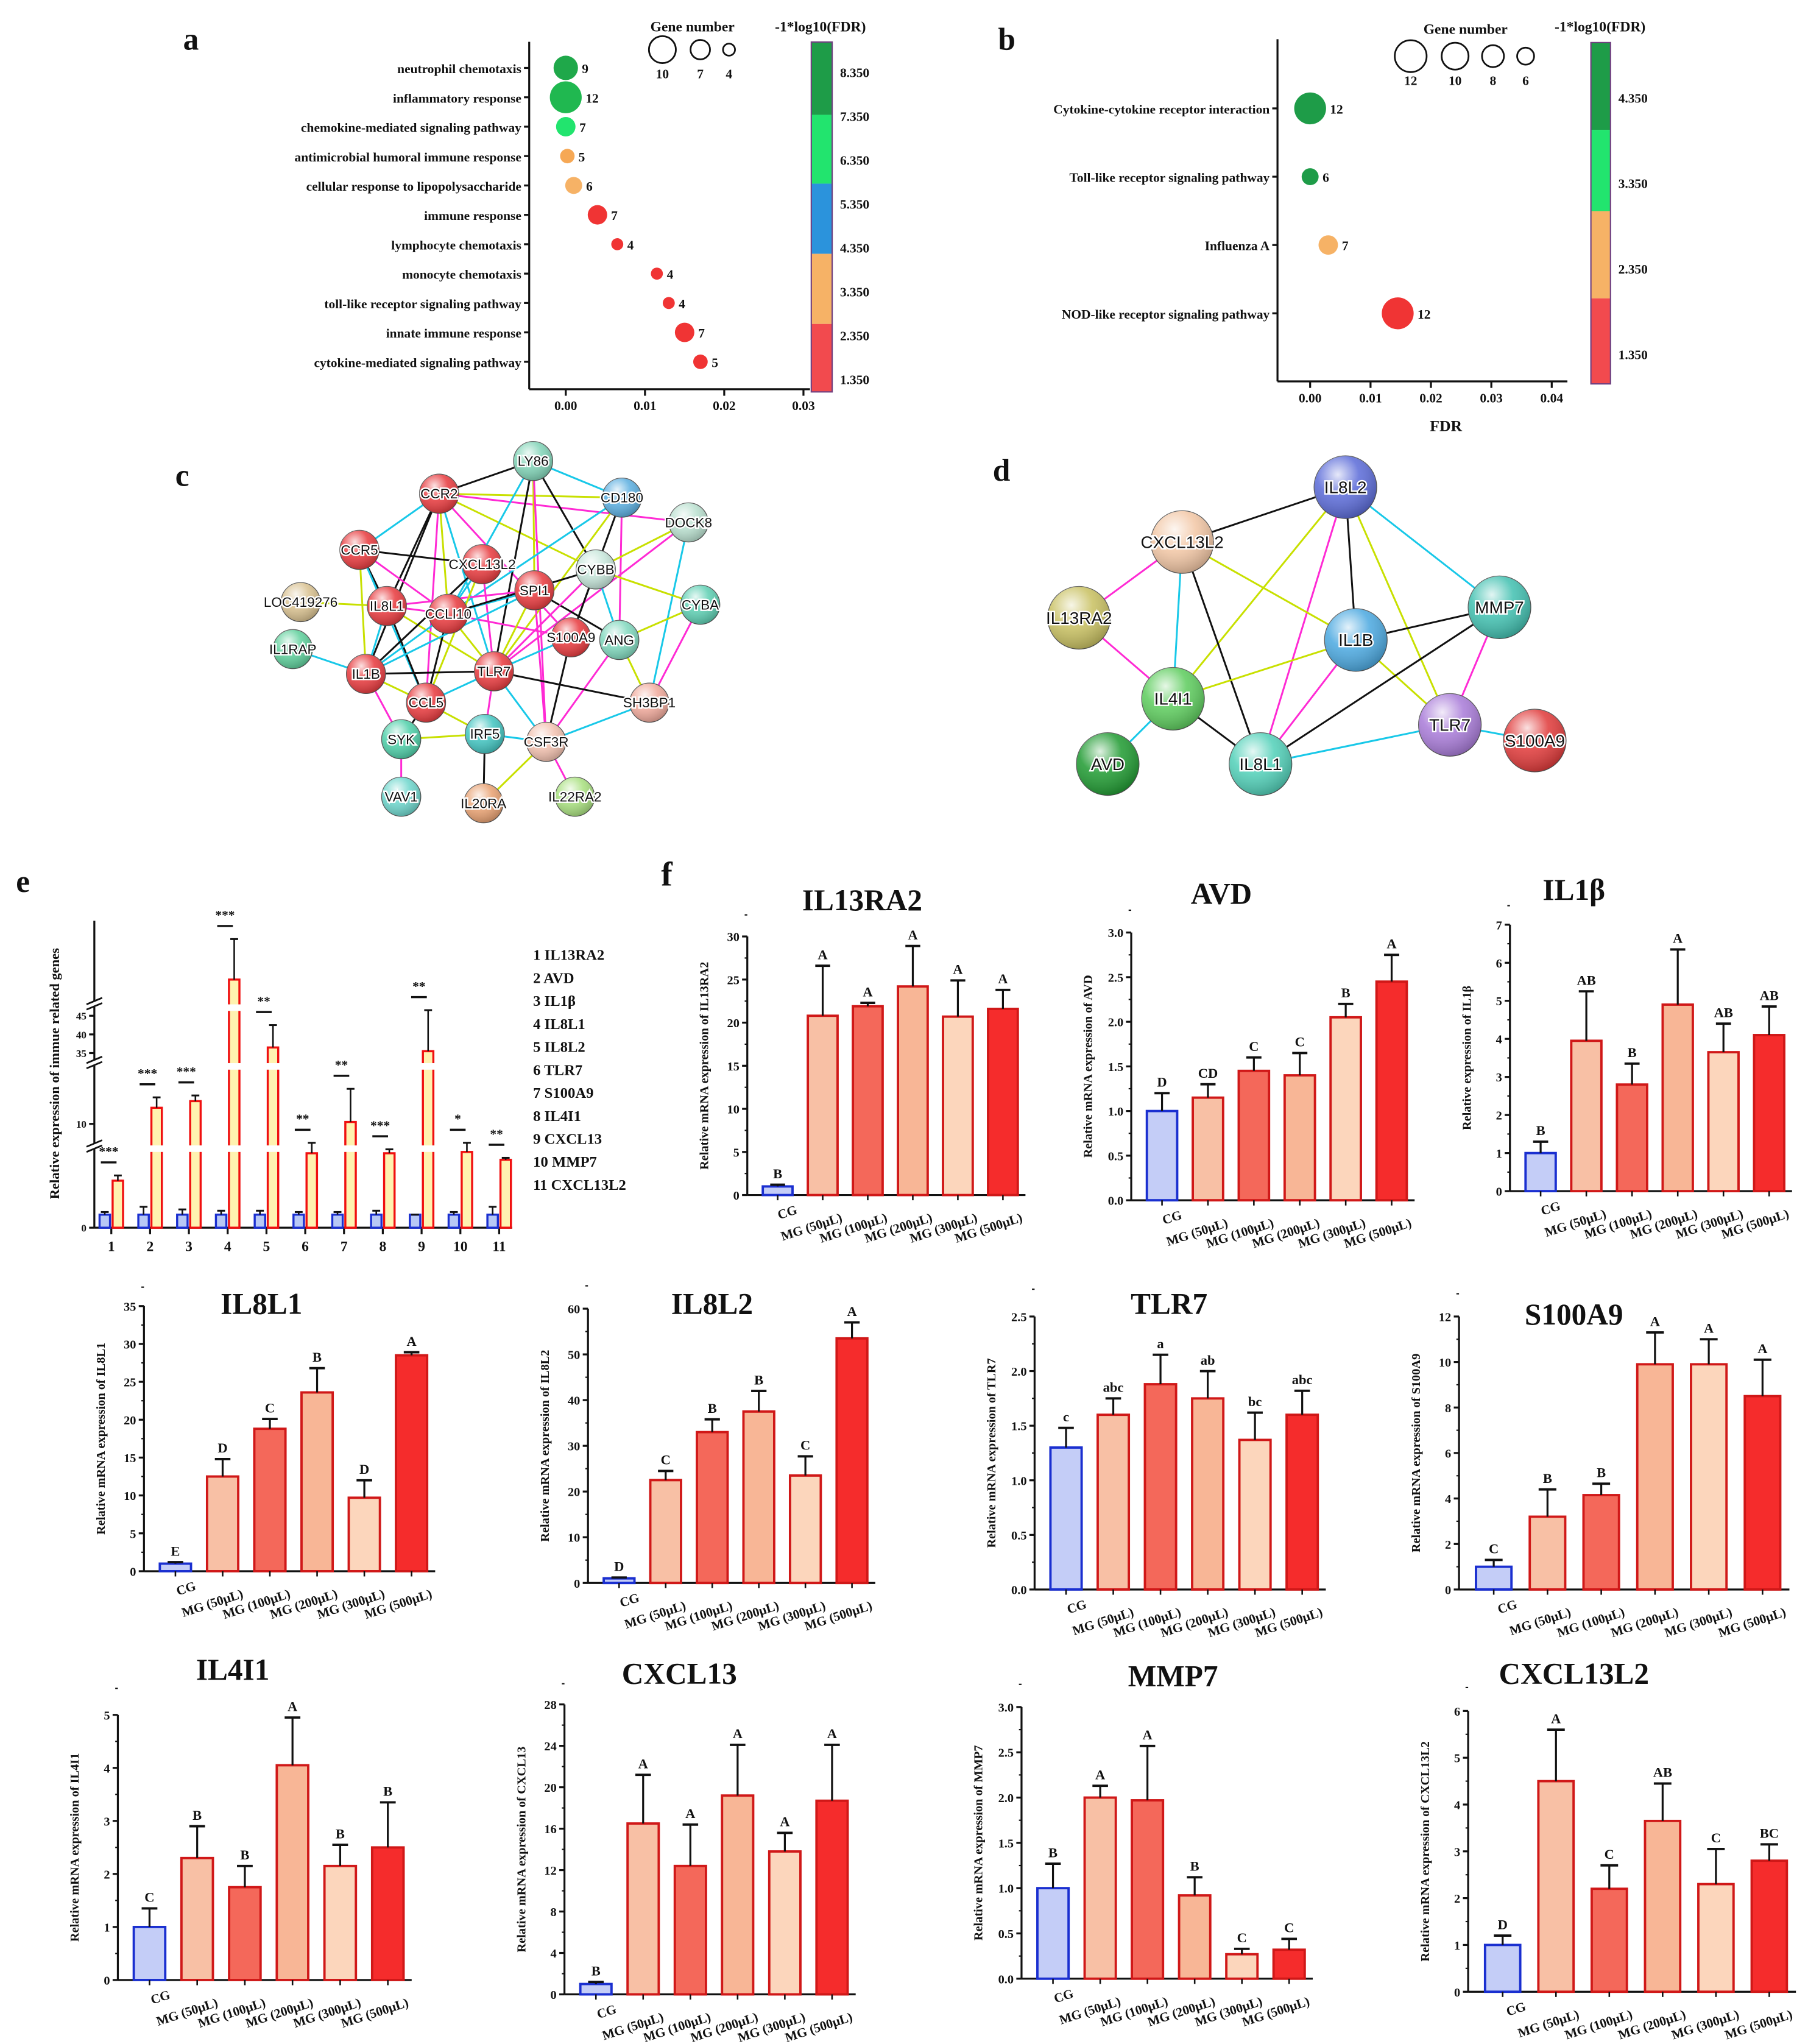  Describe the element at coordinates (1466, 30) in the screenshot. I see `size-legend-title: Gene number` at that location.